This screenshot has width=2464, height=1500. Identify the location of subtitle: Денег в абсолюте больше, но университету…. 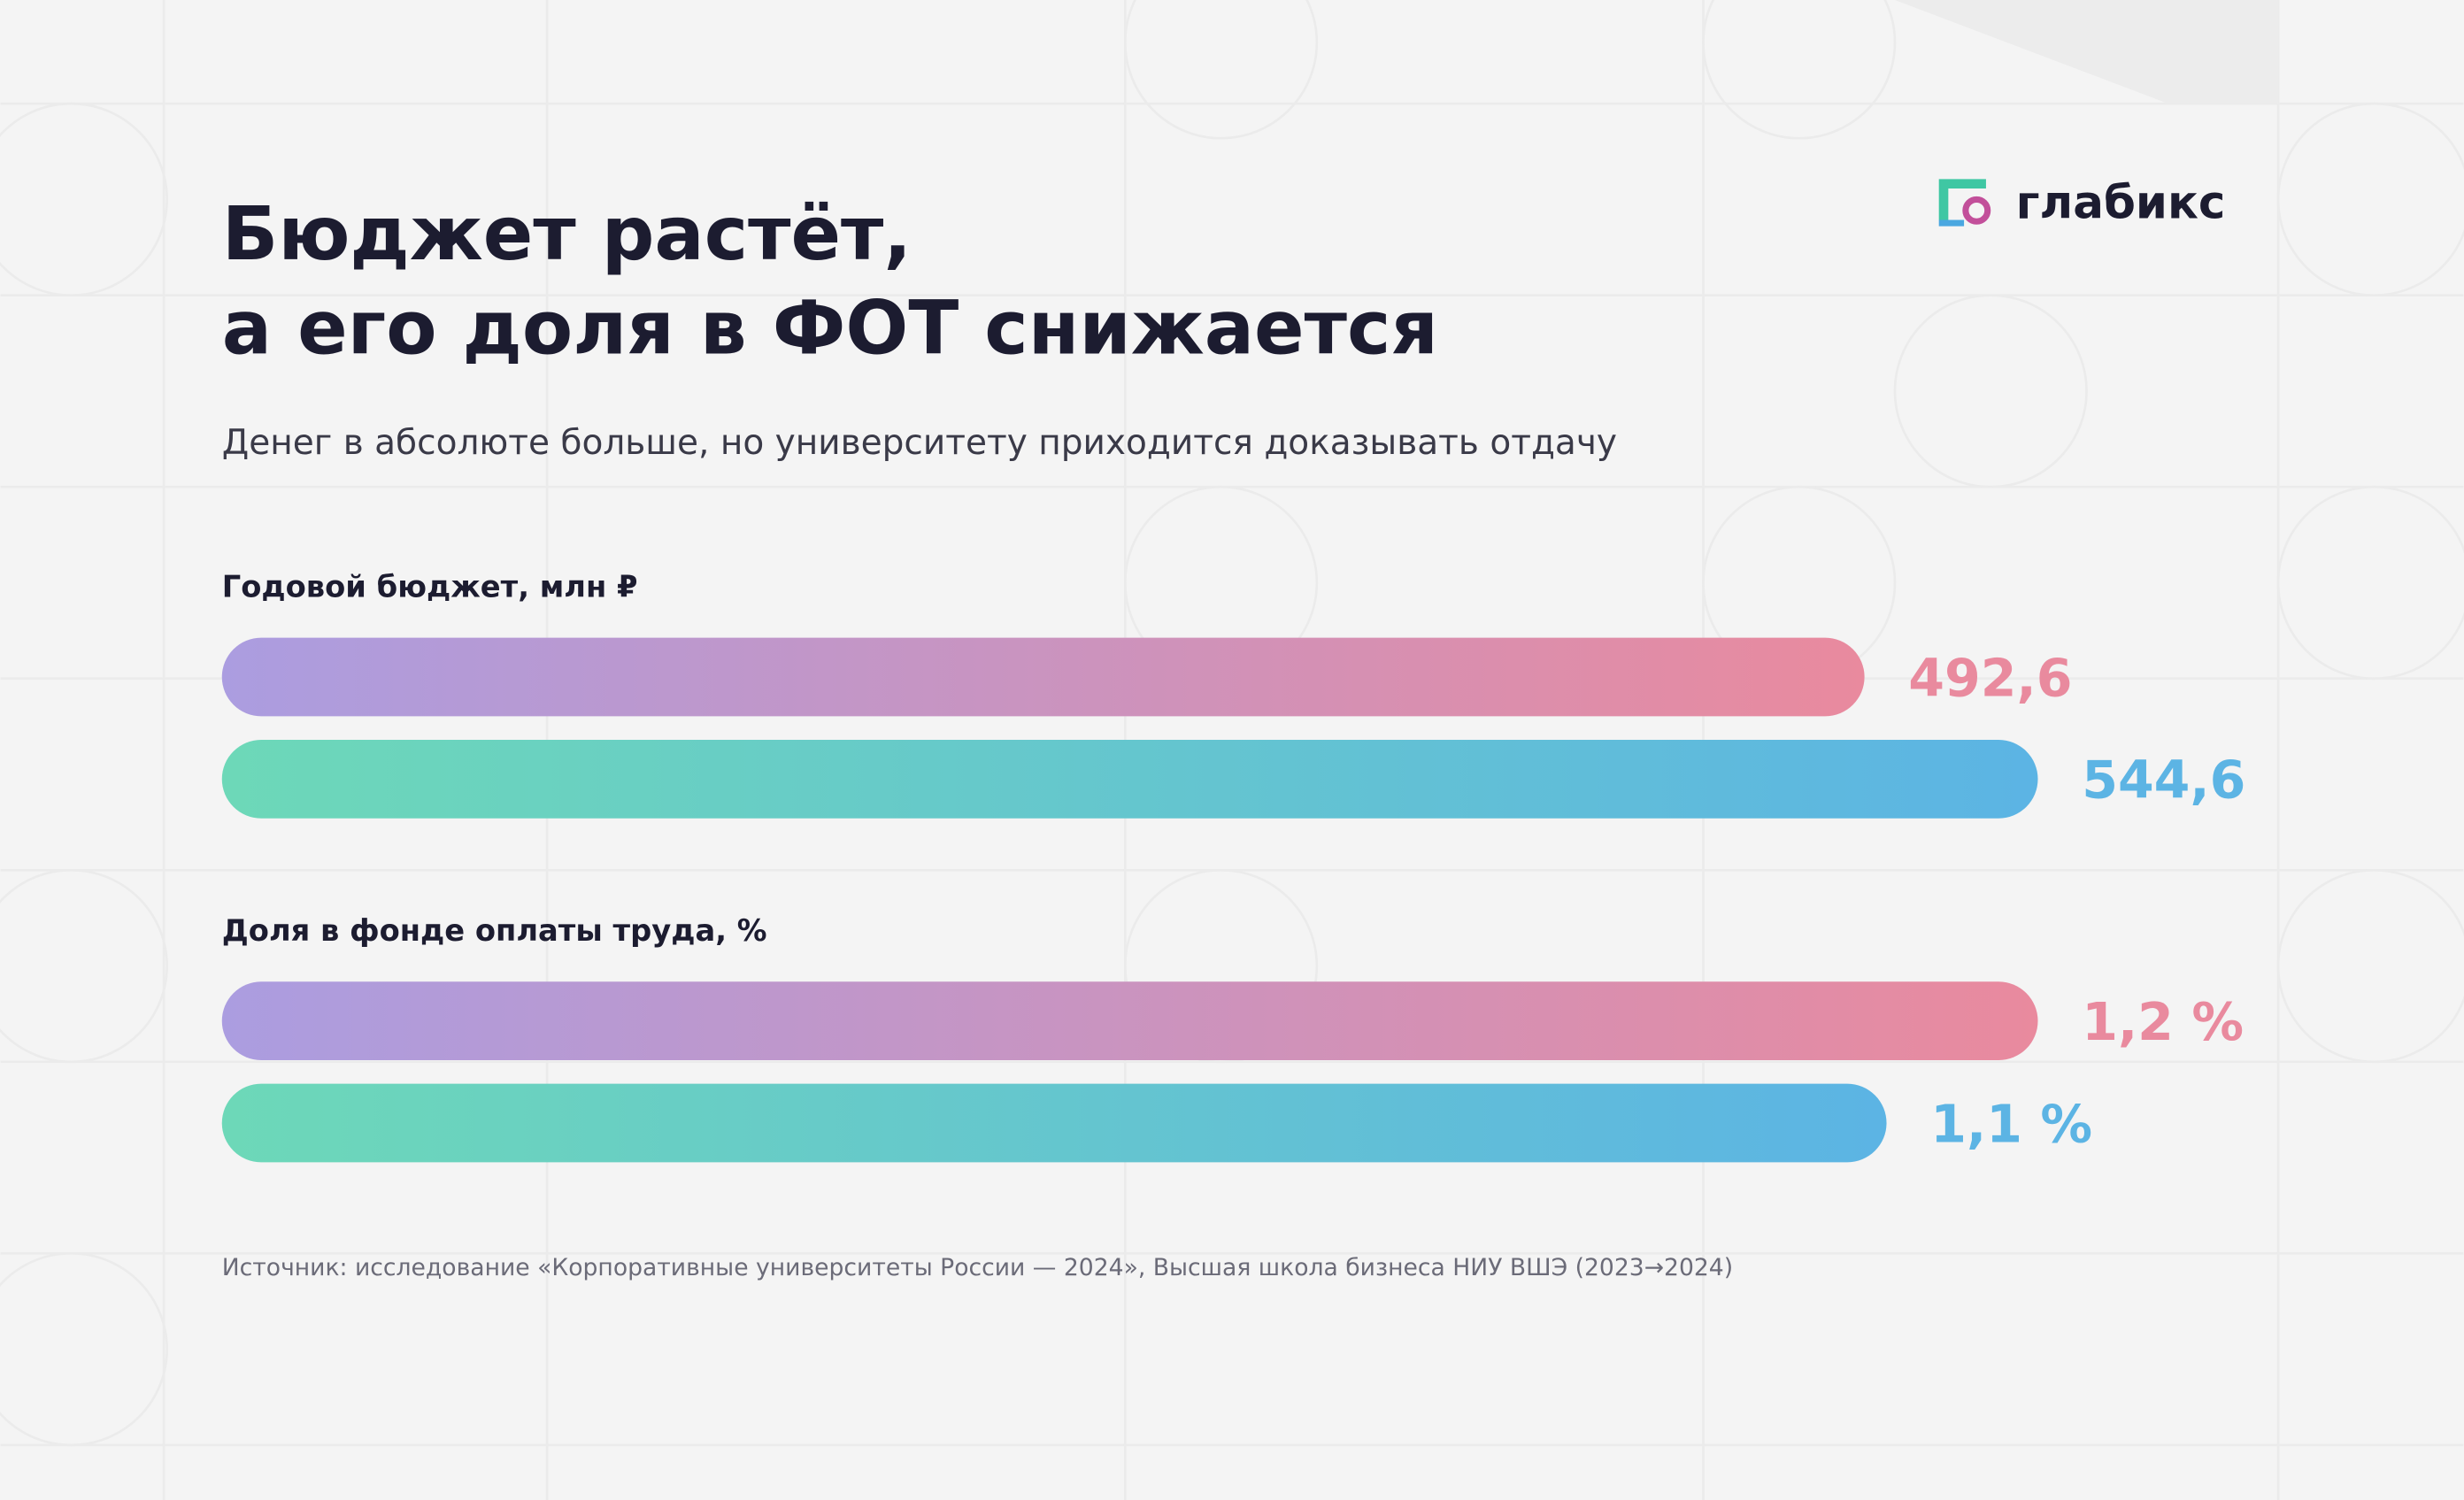
(919, 443).